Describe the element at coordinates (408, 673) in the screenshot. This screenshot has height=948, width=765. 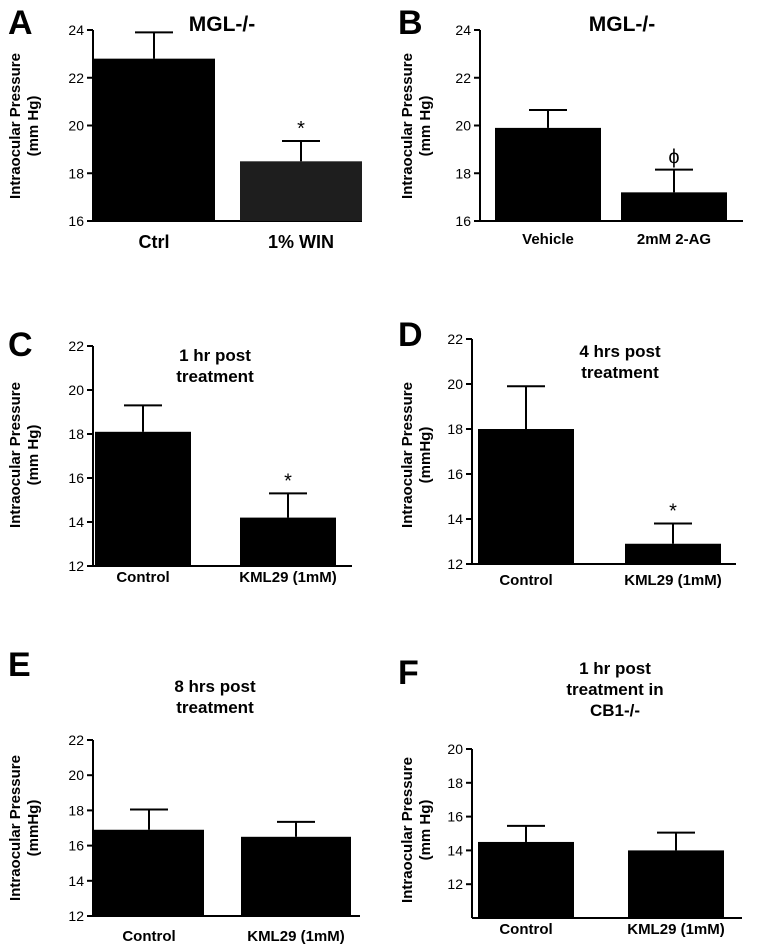
I see `panel-letter: F` at that location.